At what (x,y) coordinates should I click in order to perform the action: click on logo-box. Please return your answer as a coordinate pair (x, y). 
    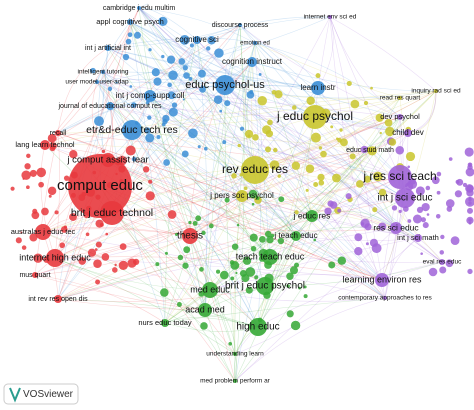
    Looking at the image, I should click on (41, 394).